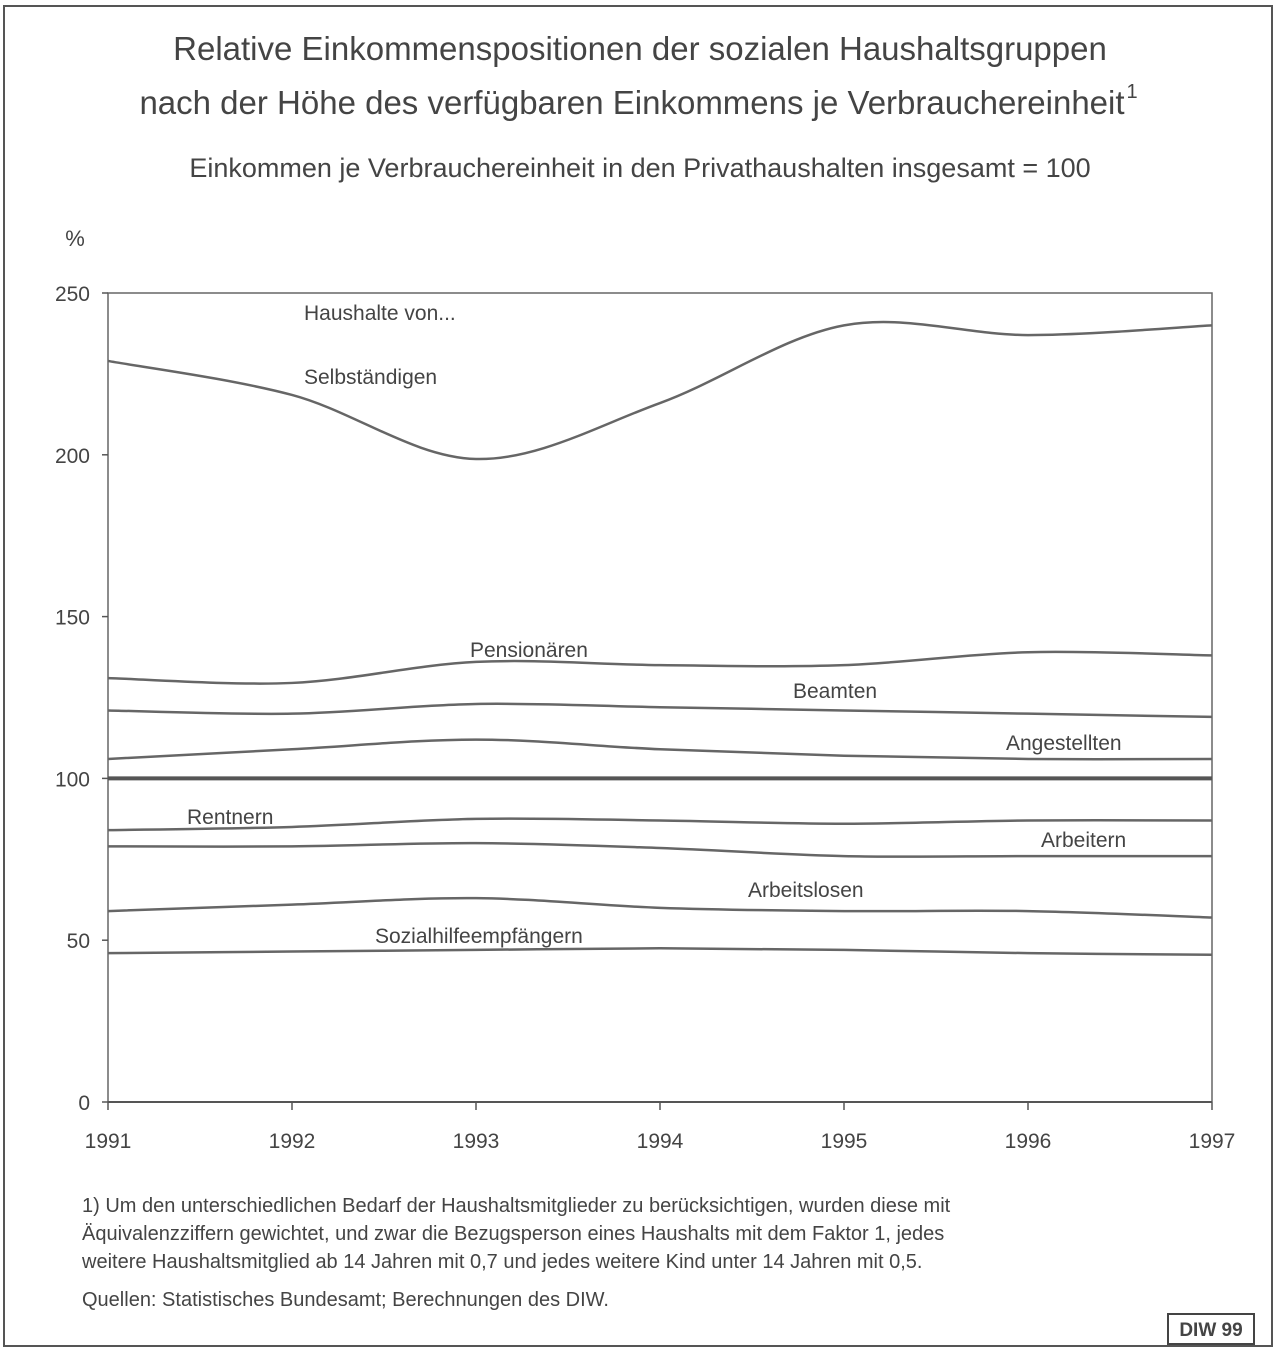 The image size is (1277, 1350). What do you see at coordinates (1132, 92) in the screenshot?
I see `footnote-mark: 1` at bounding box center [1132, 92].